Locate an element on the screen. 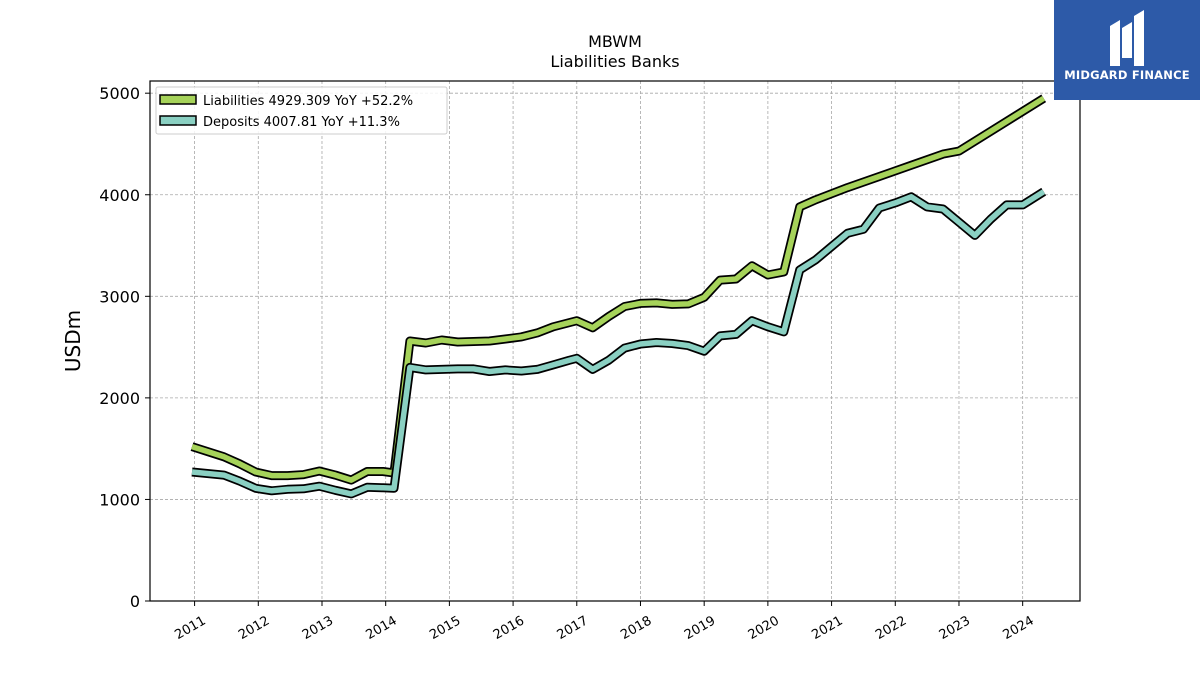  y-tick-label: 3000 is located at coordinates (119, 296).